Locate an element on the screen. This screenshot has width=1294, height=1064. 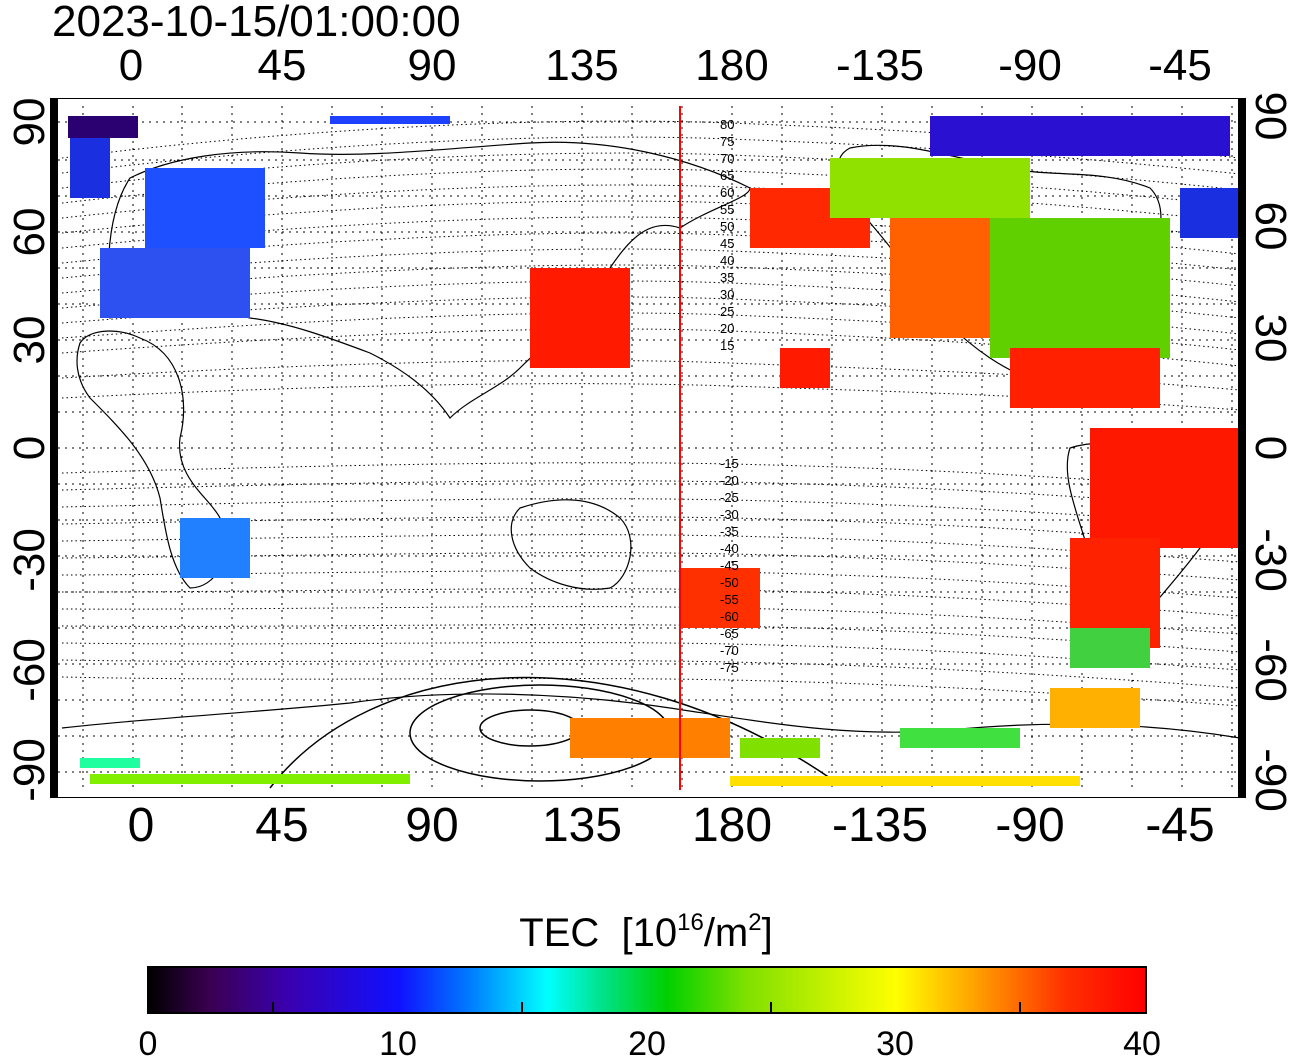
contour-label: 55 is located at coordinates (727, 209).